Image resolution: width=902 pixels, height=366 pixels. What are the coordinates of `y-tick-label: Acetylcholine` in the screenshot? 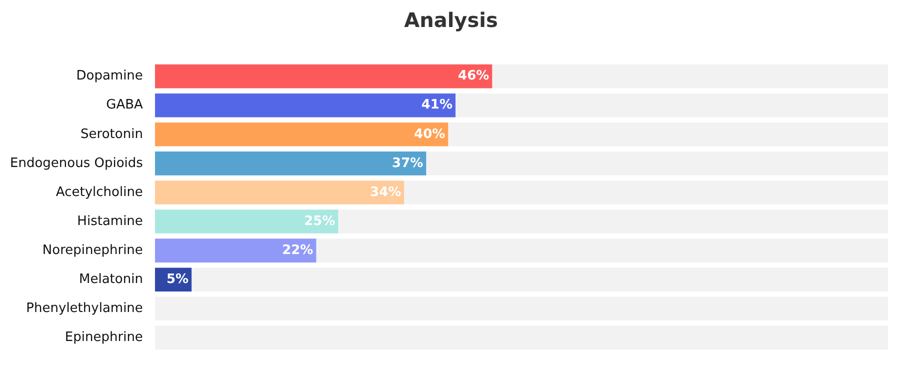 It's located at (99, 192).